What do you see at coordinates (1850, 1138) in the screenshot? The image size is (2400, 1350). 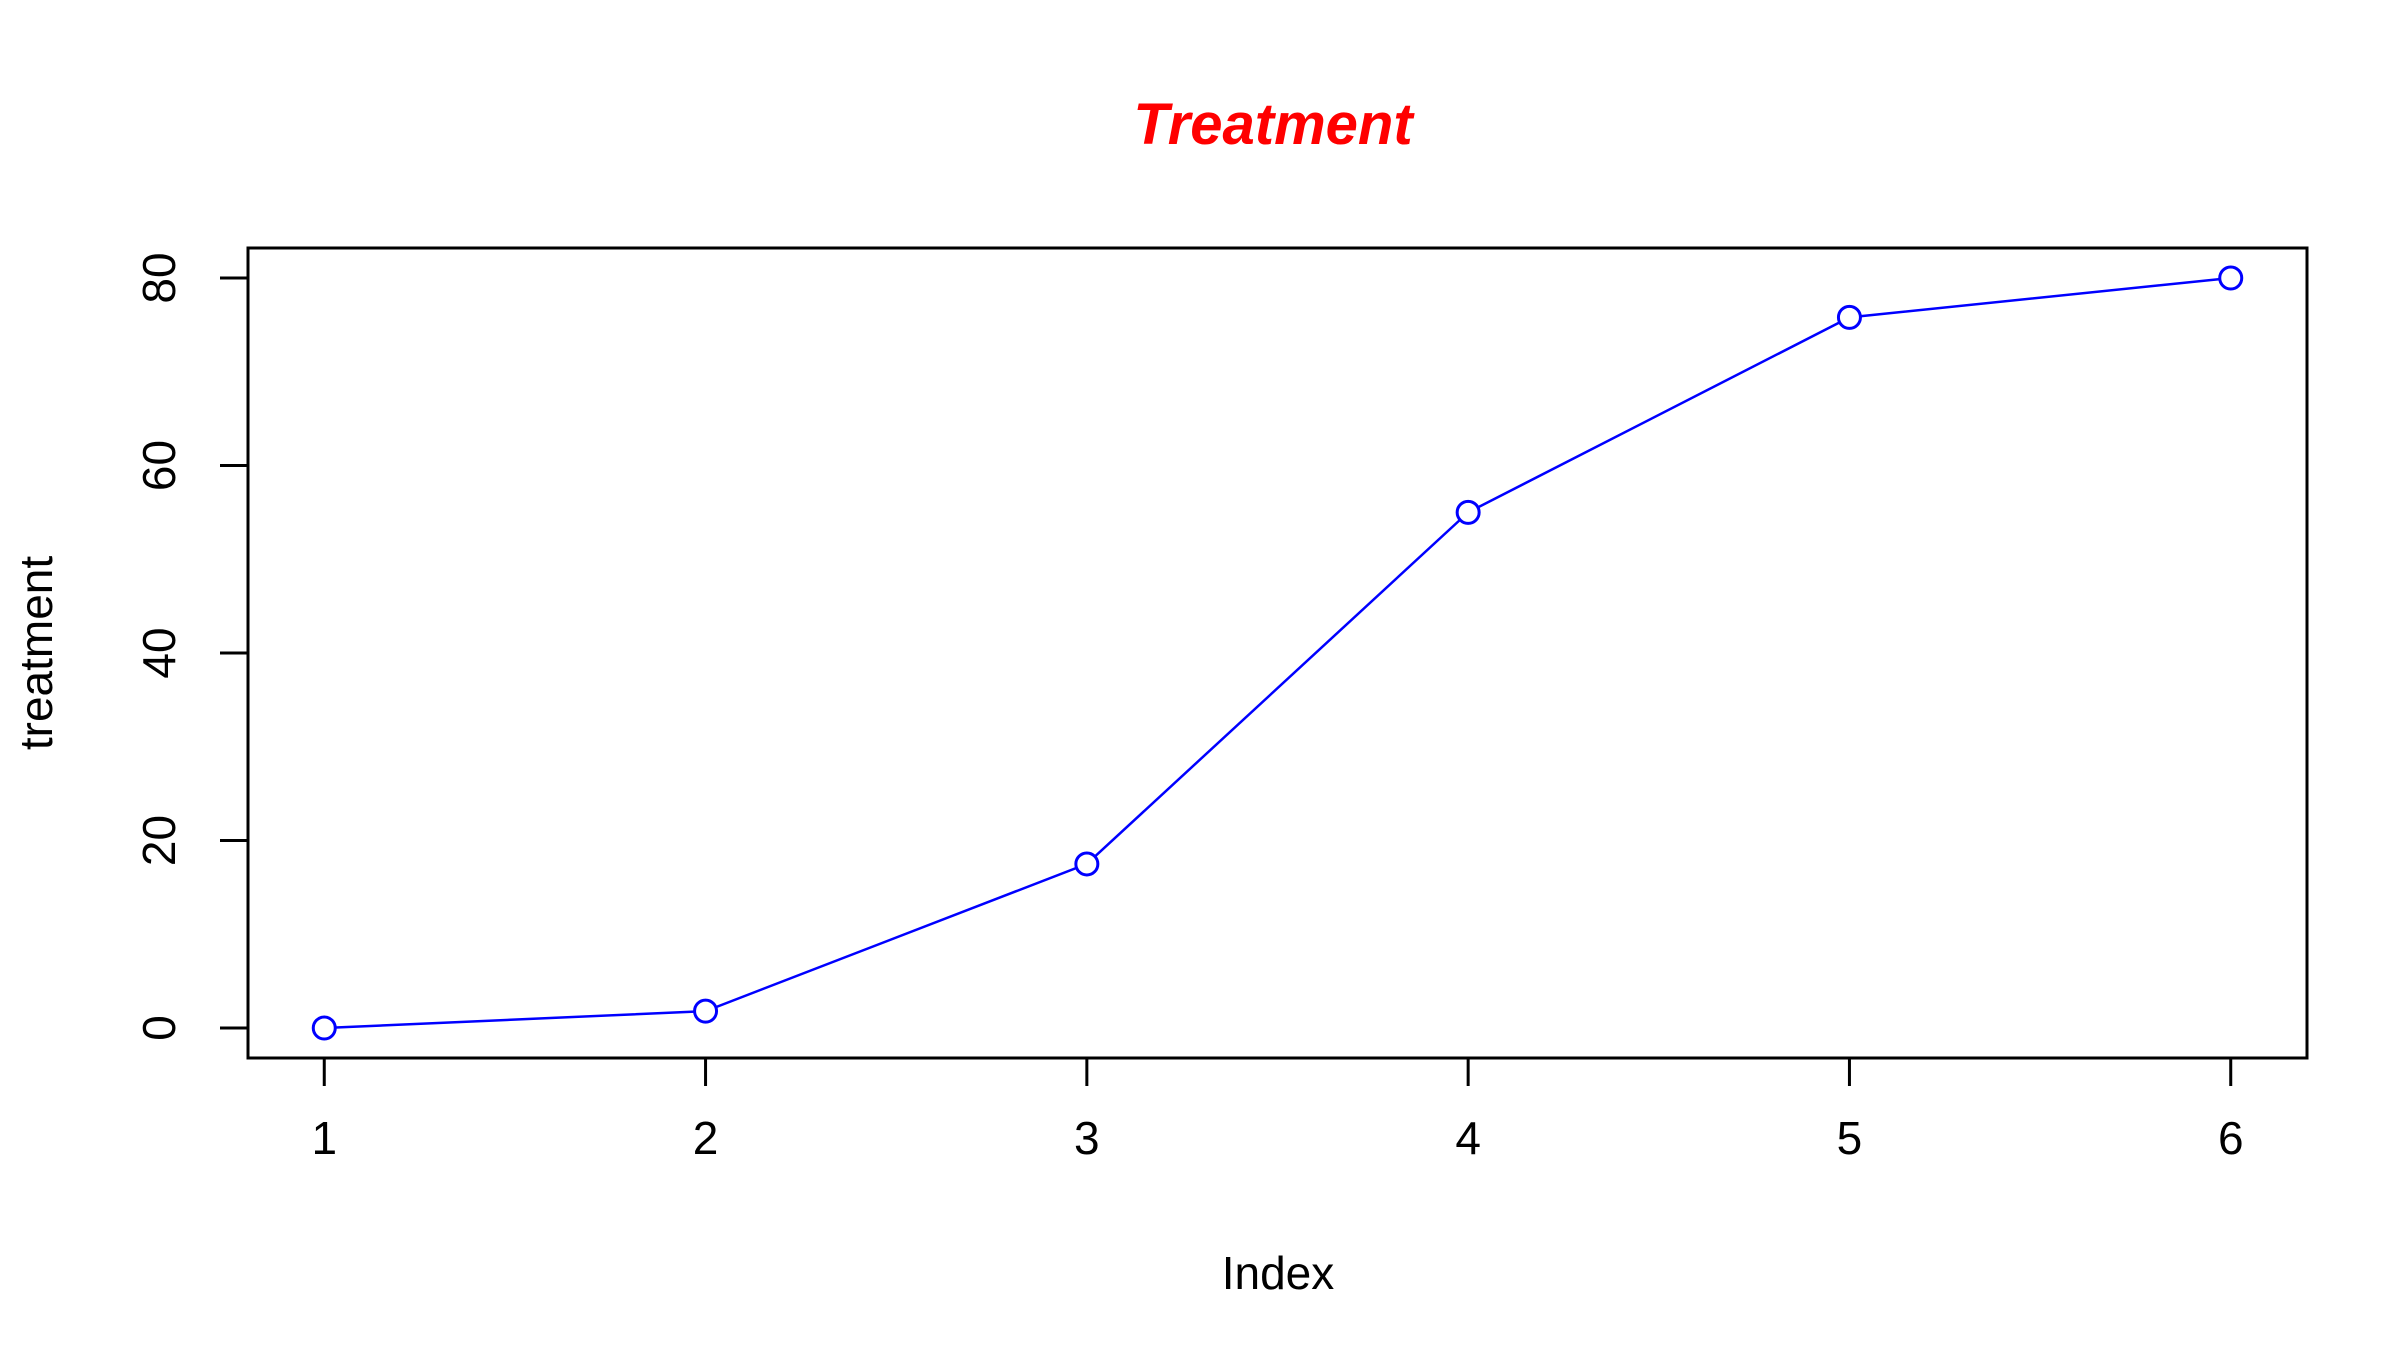 I see `x-tick-label: 5` at bounding box center [1850, 1138].